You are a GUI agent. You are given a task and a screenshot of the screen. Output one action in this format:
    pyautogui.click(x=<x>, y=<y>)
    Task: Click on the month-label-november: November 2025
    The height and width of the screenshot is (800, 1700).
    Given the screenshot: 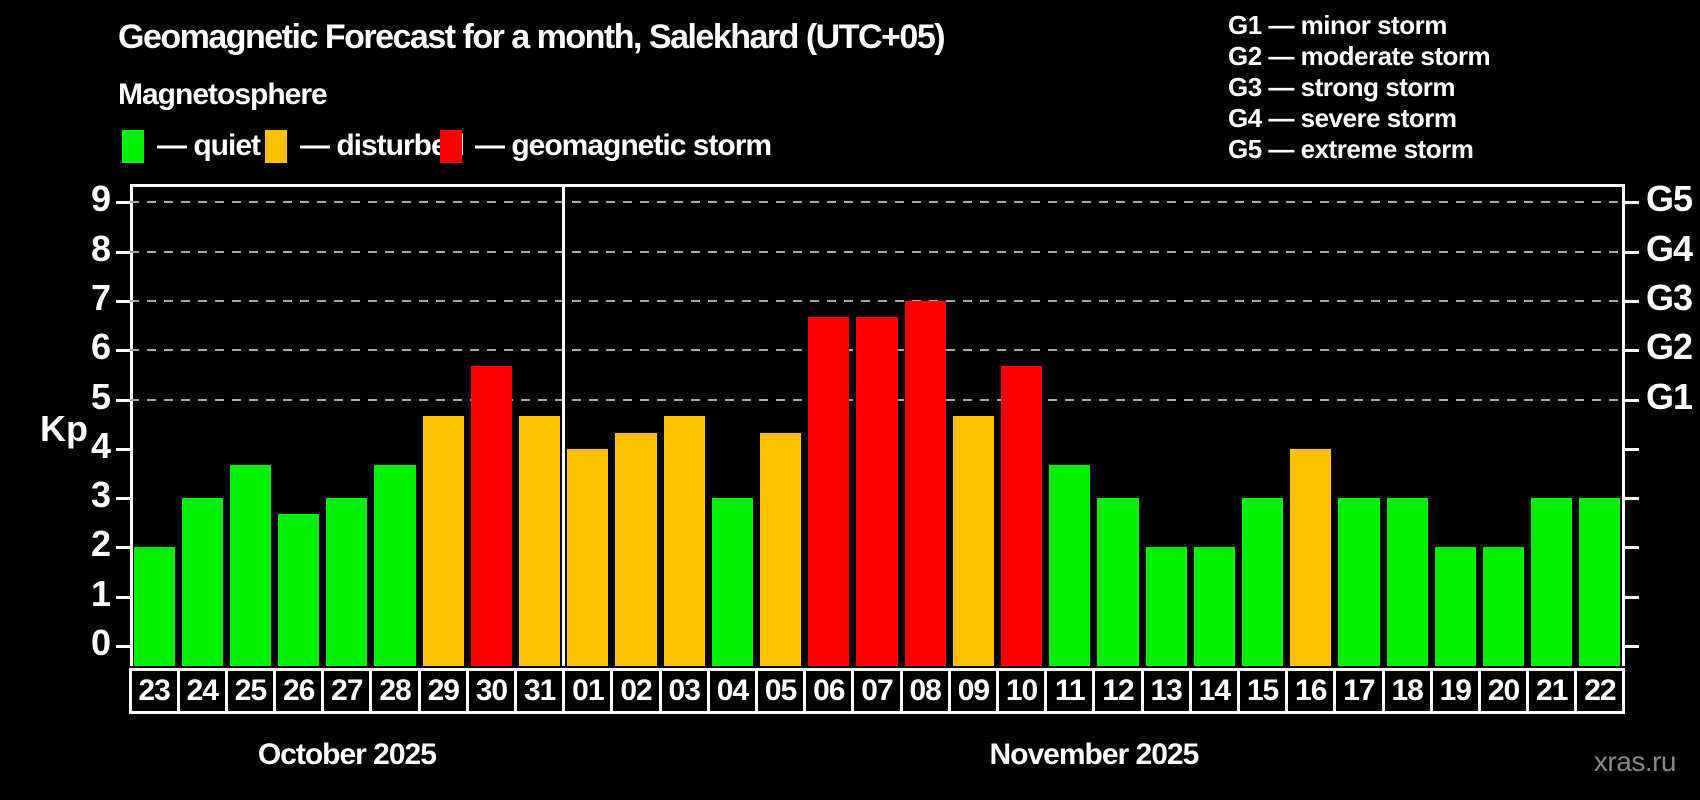 What is the action you would take?
    pyautogui.click(x=1094, y=754)
    